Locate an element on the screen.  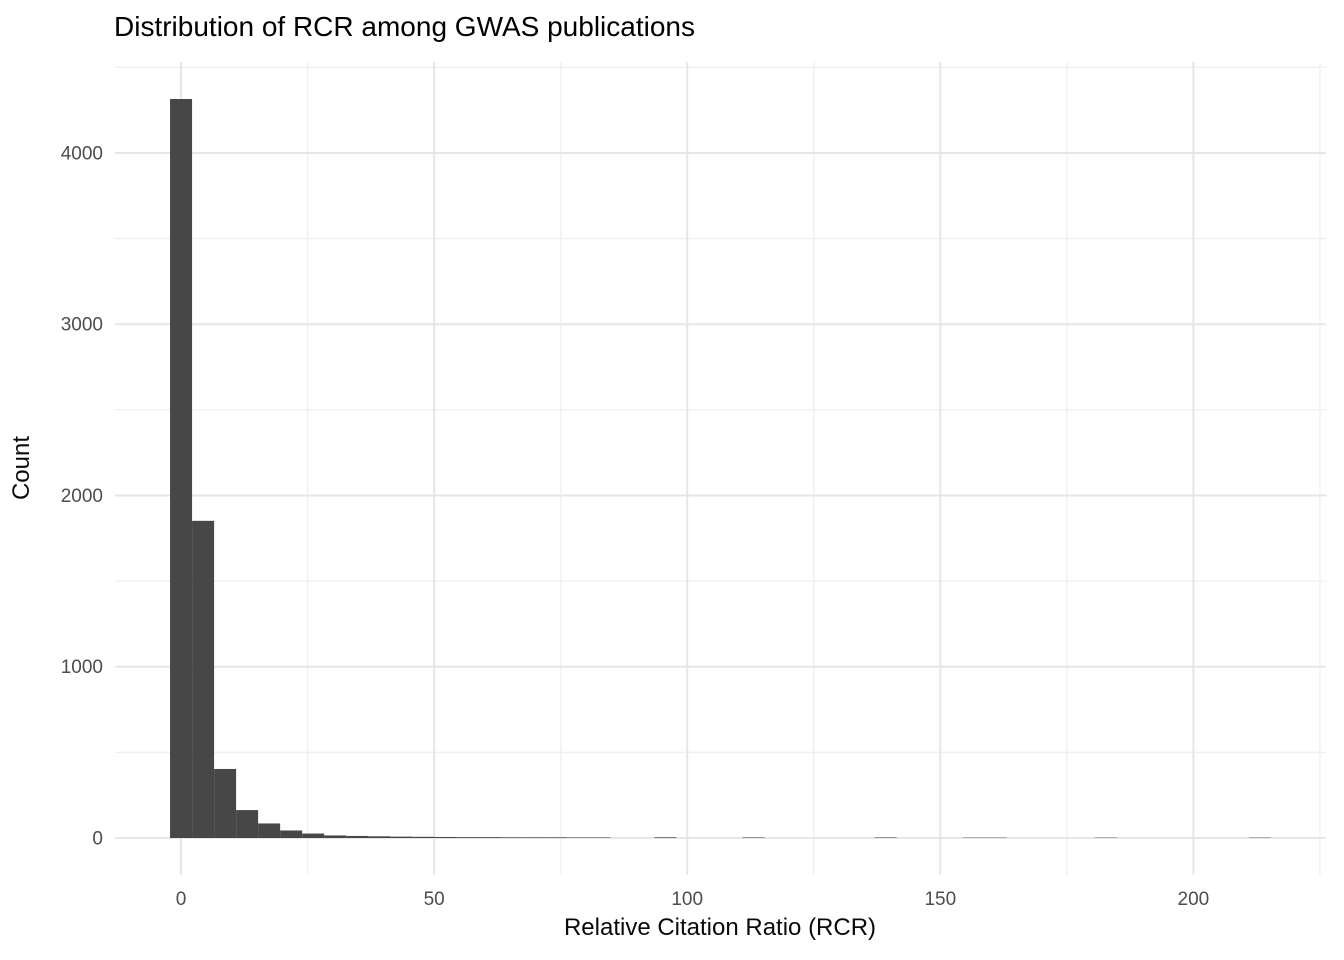
y-axis-title: Count is located at coordinates (21, 468).